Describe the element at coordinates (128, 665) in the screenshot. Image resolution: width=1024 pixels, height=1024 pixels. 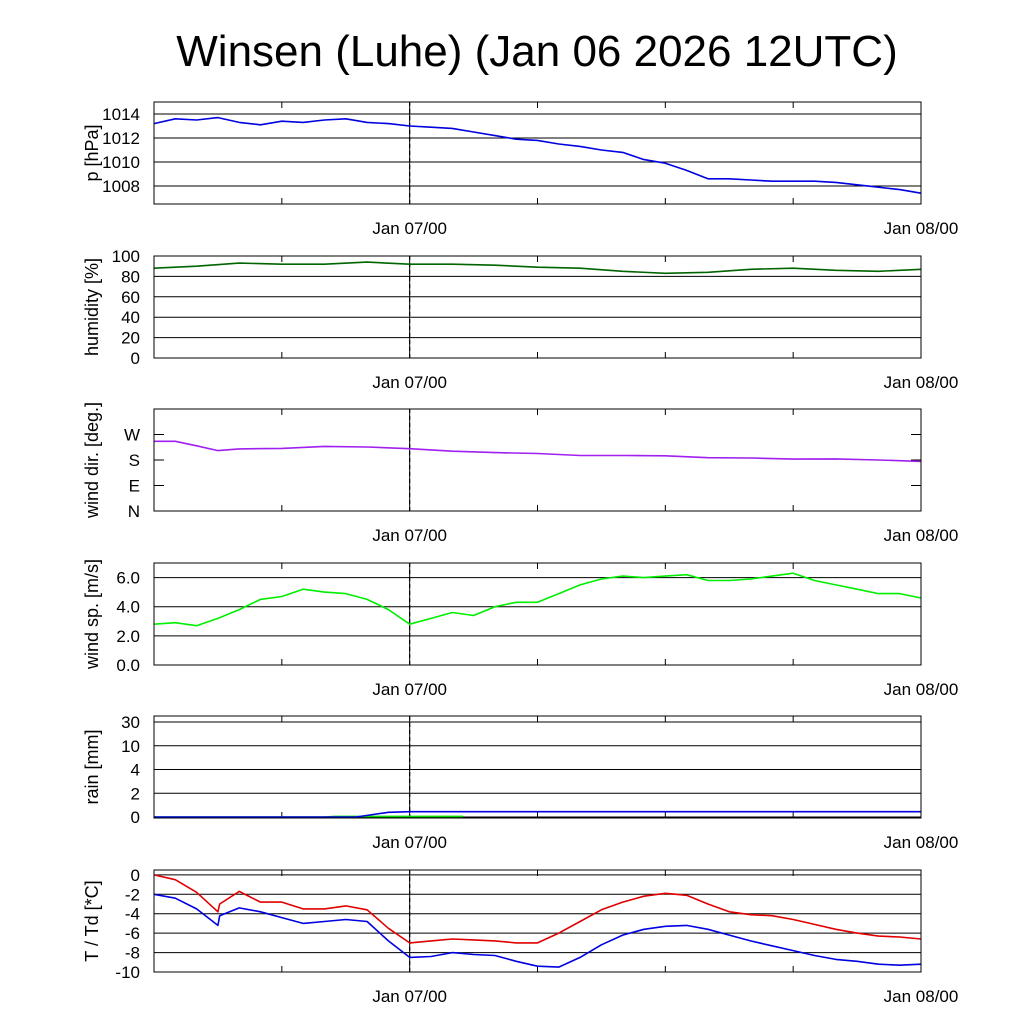
I see `wind-speed-ytick-label: 0.0` at that location.